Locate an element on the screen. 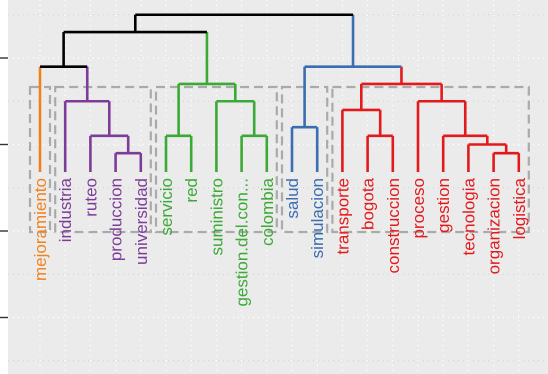  leaf-label: servicio is located at coordinates (166, 207).